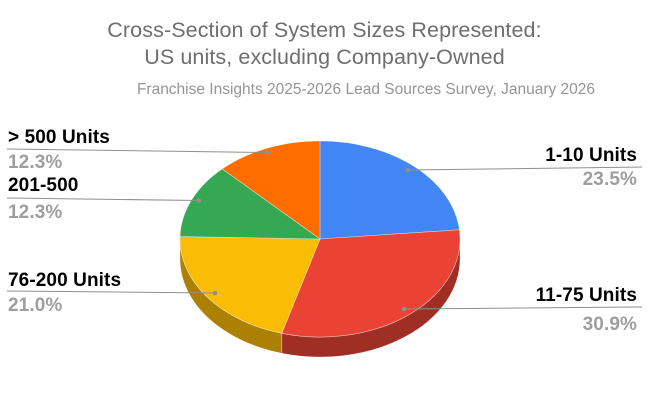 The width and height of the screenshot is (649, 400). What do you see at coordinates (59, 137) in the screenshot?
I see `slice-label-gt-500-units: > 500 Units` at bounding box center [59, 137].